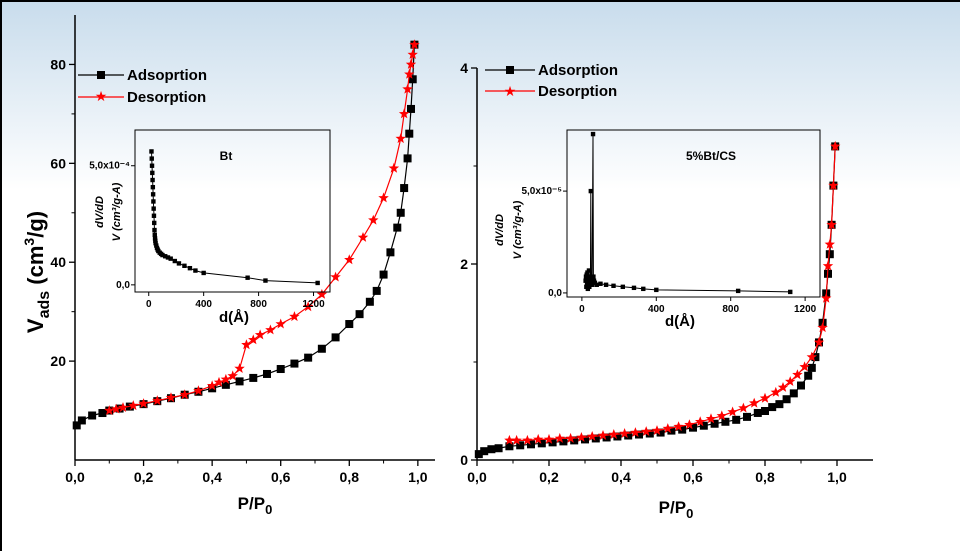  Describe the element at coordinates (555, 293) in the screenshot. I see `bt-cs-inset-y-tick-label: 0,0` at that location.